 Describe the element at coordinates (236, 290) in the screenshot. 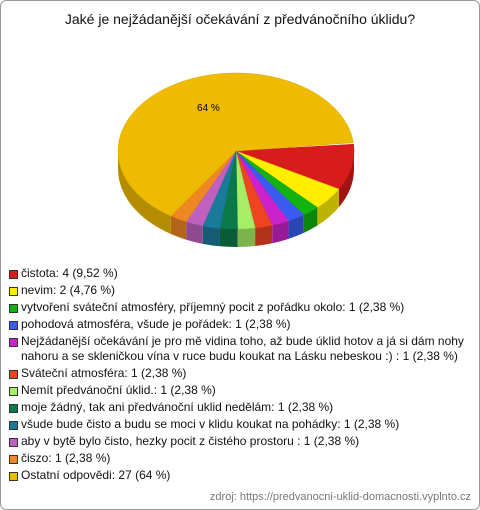

I see `legend-item: nevim: 2 (4,76 %)` at that location.